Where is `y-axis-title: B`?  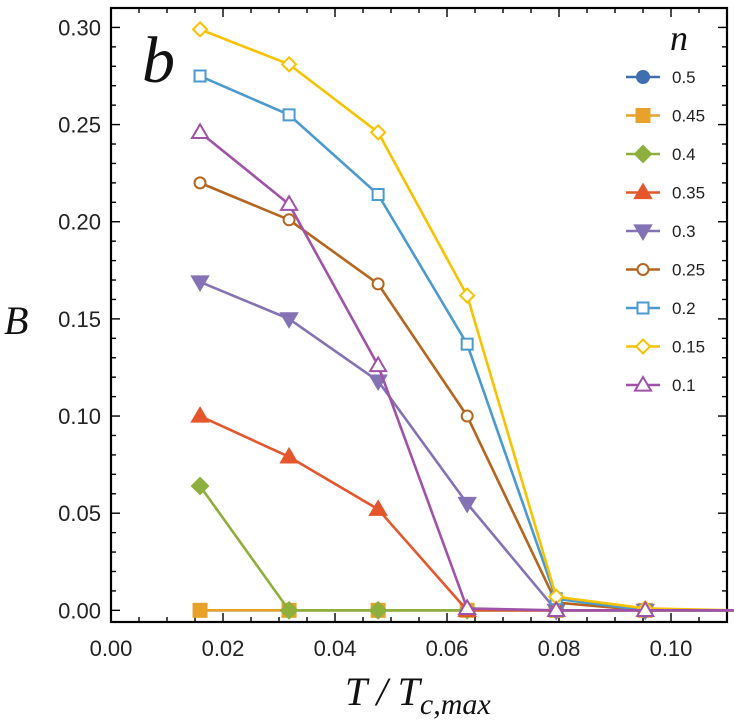 y-axis-title: B is located at coordinates (16, 320).